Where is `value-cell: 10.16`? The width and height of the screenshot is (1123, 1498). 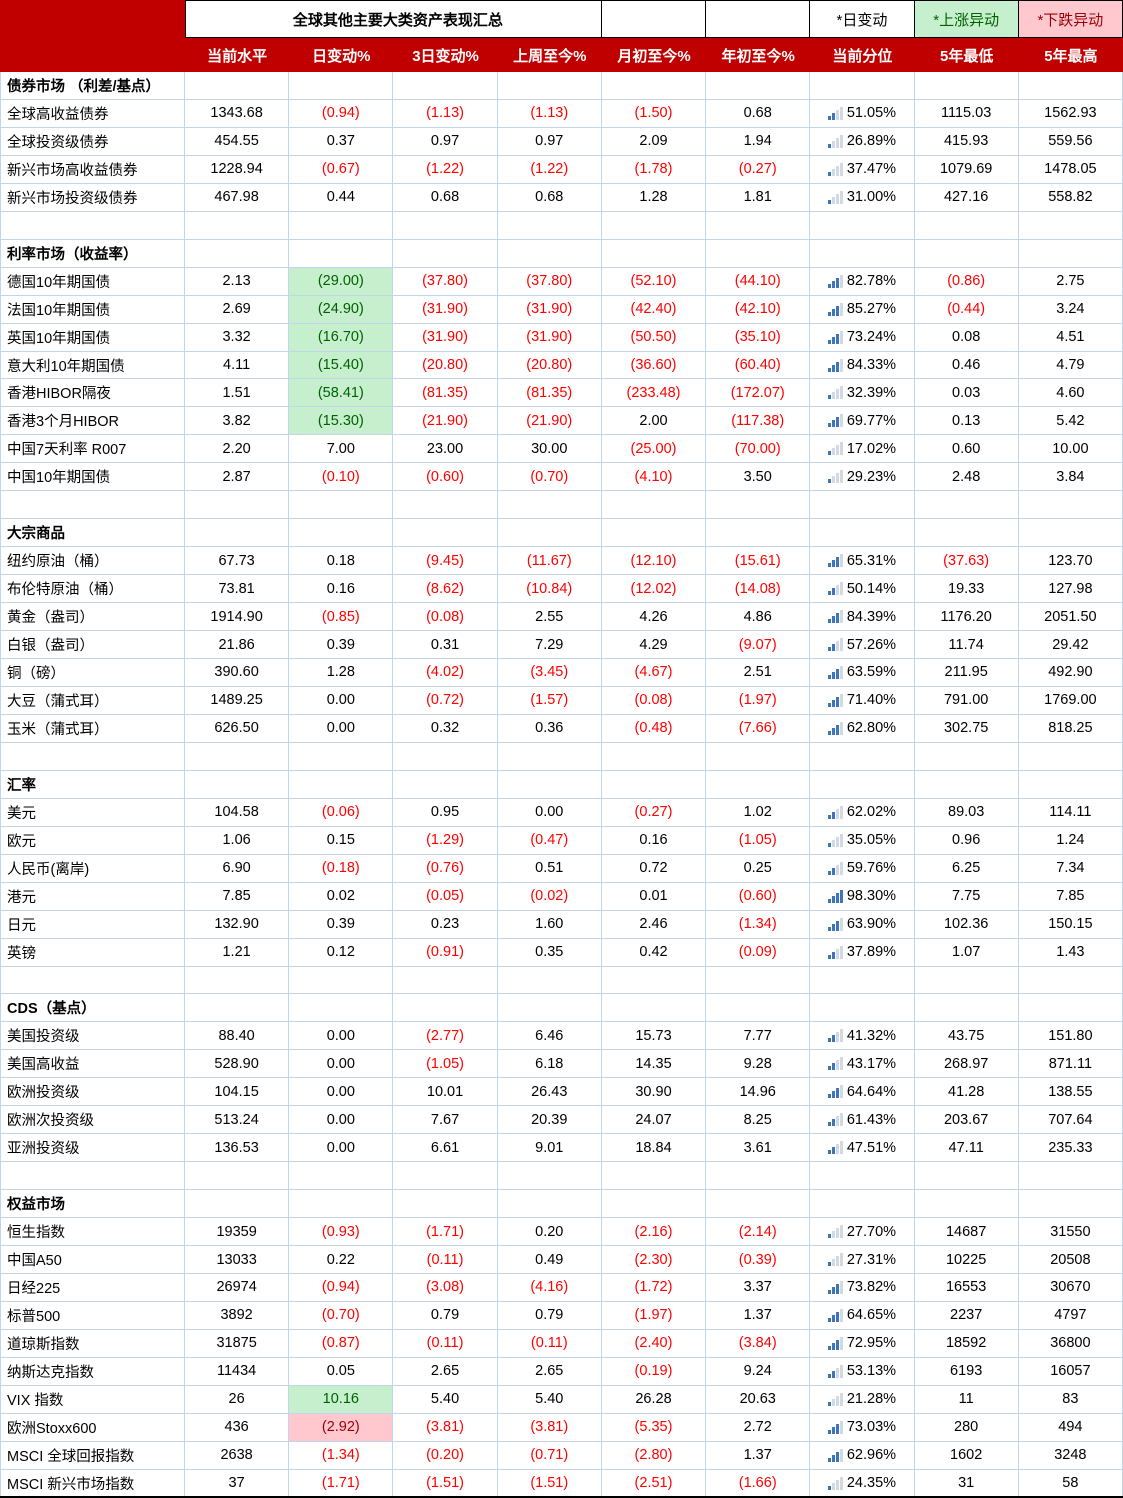
value-cell: 10.16 is located at coordinates (341, 1399).